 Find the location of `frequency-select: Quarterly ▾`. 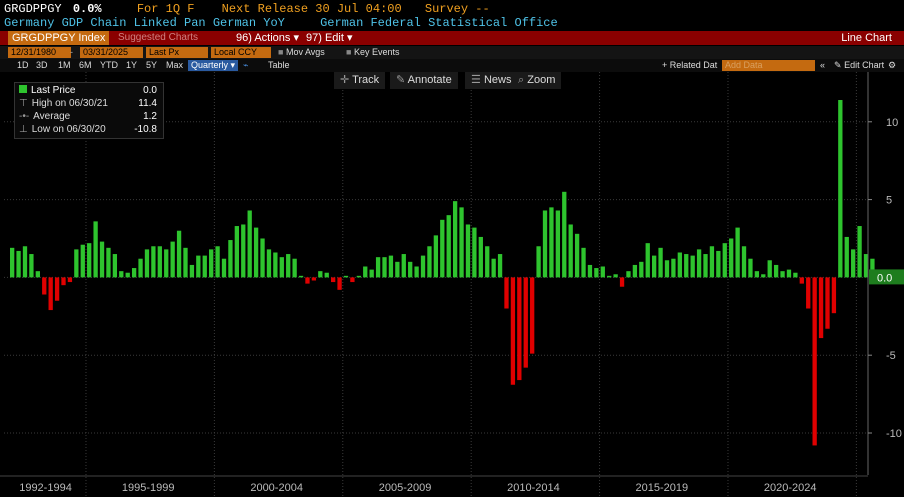

frequency-select: Quarterly ▾ is located at coordinates (213, 65).